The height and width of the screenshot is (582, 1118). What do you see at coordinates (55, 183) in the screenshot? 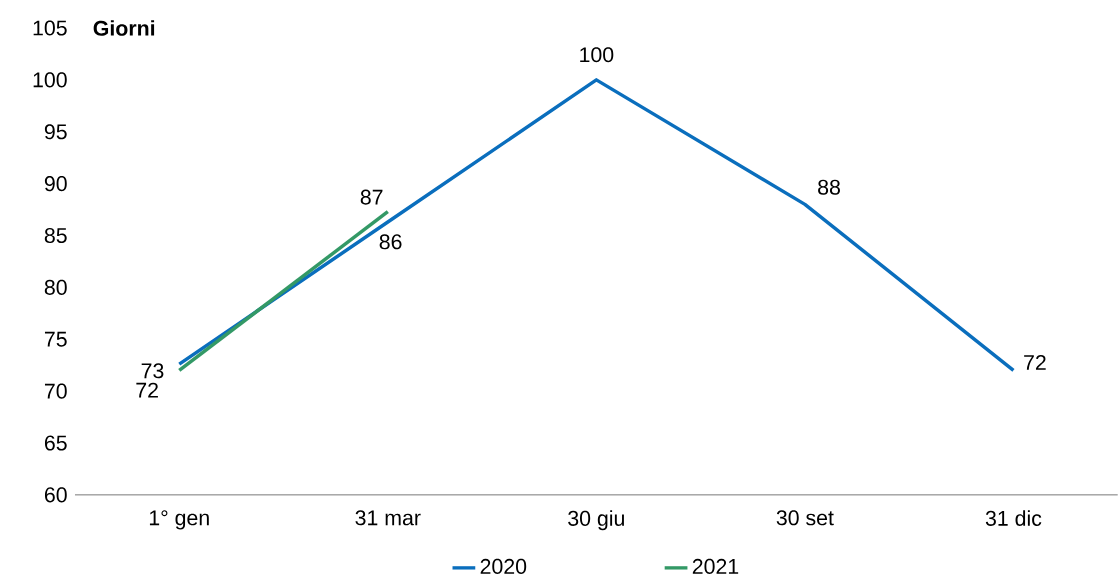
I see `y-tick-label: 90` at bounding box center [55, 183].